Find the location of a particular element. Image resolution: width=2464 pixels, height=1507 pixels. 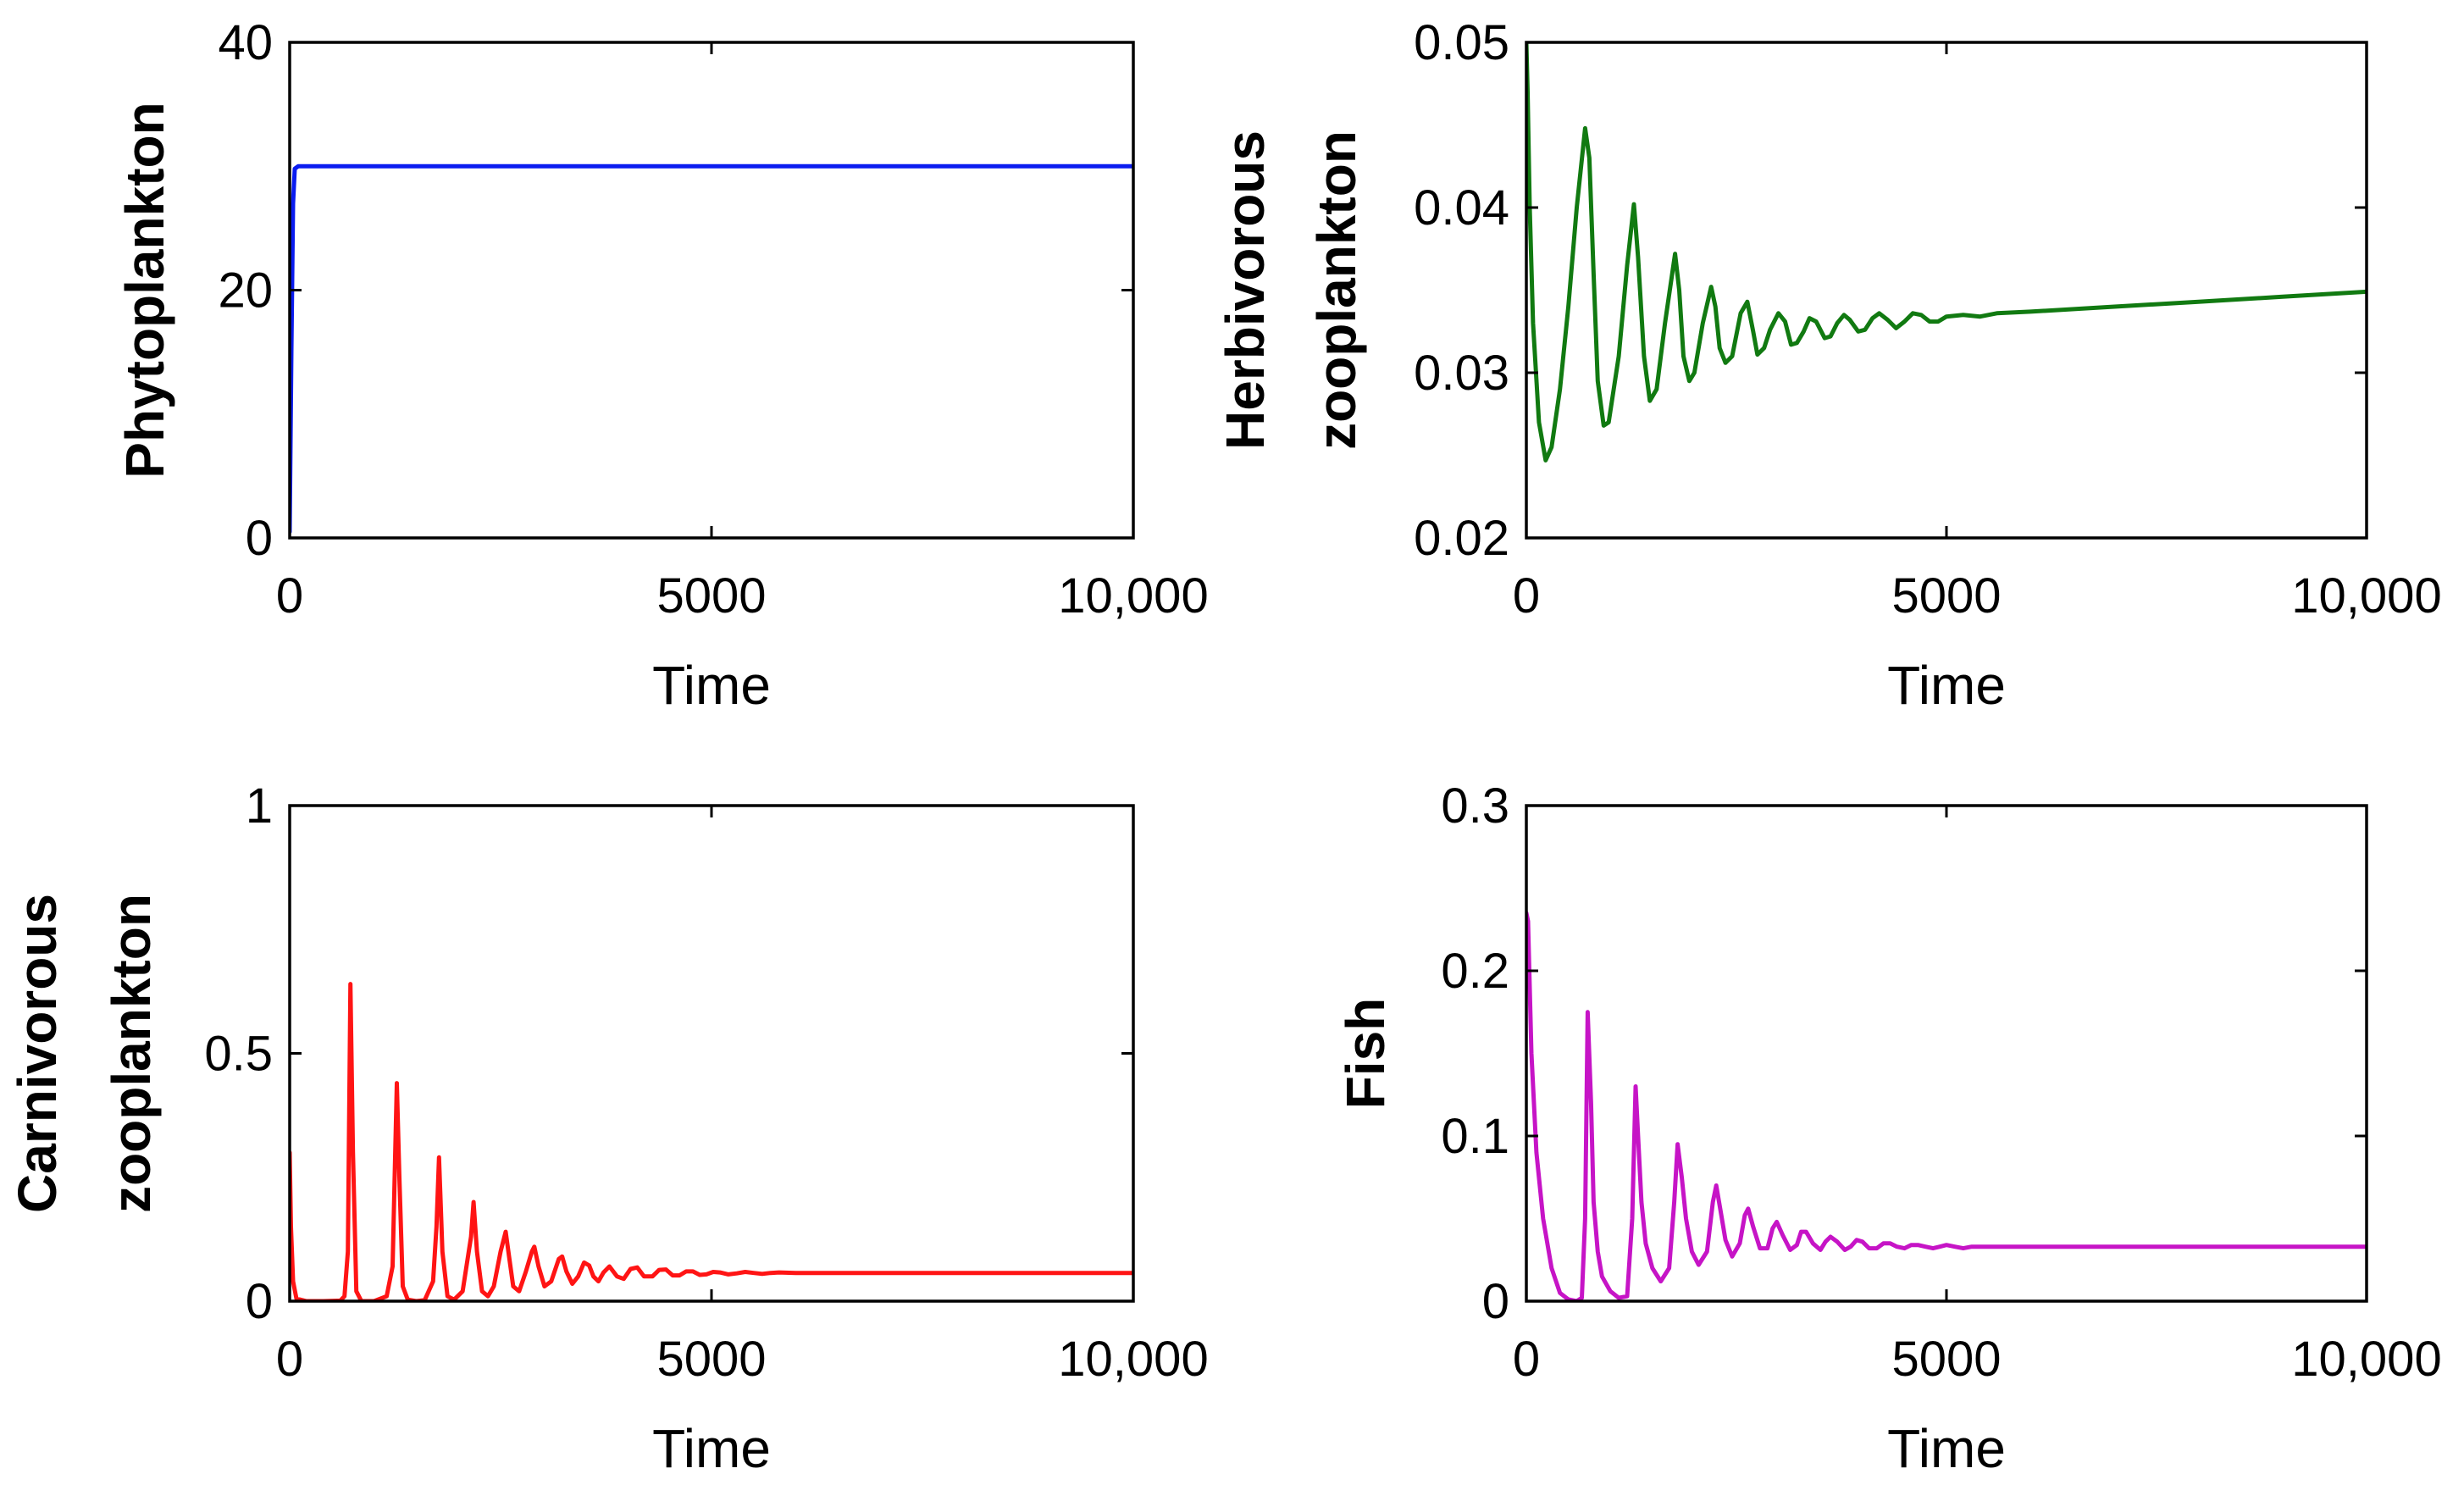

y-tick-label: 0.04 is located at coordinates (1461, 207).